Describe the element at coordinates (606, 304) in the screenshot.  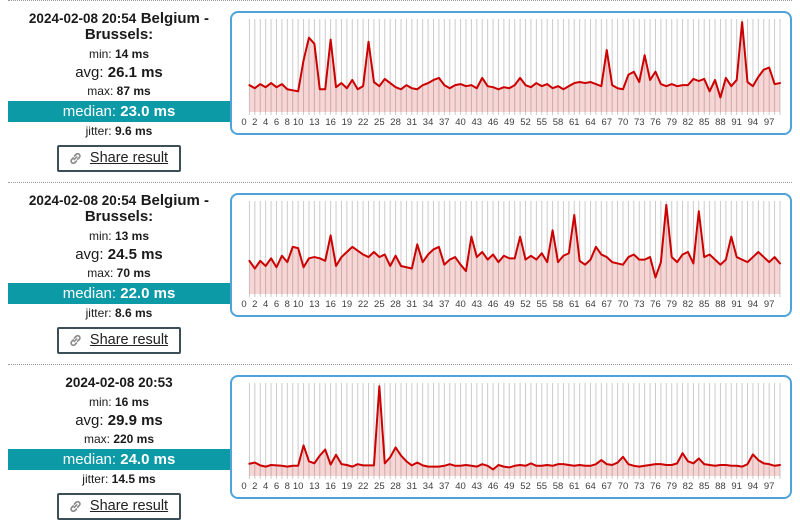
I see `svg-text: 67` at that location.